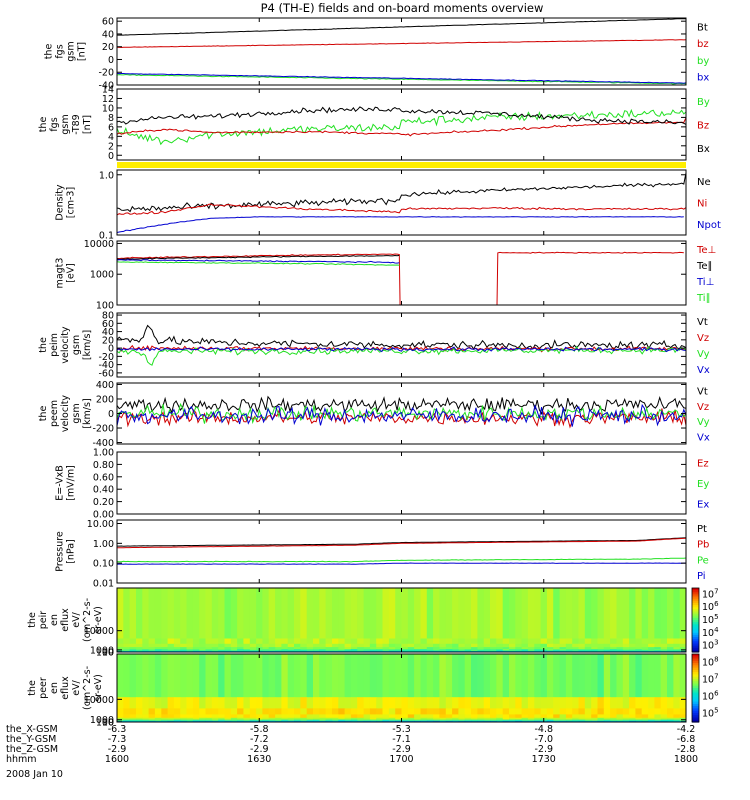  Describe the element at coordinates (686, 749) in the screenshot. I see `x-row-value: -2.8` at that location.